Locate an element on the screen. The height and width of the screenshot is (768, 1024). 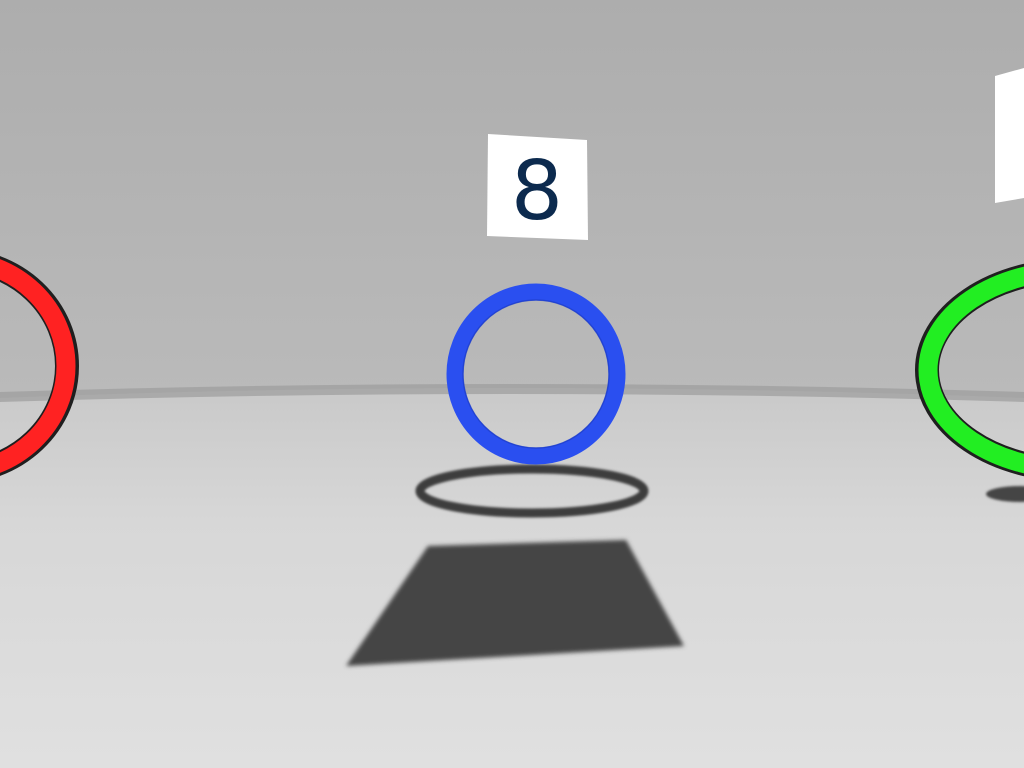
blue-ring is located at coordinates (536, 374).